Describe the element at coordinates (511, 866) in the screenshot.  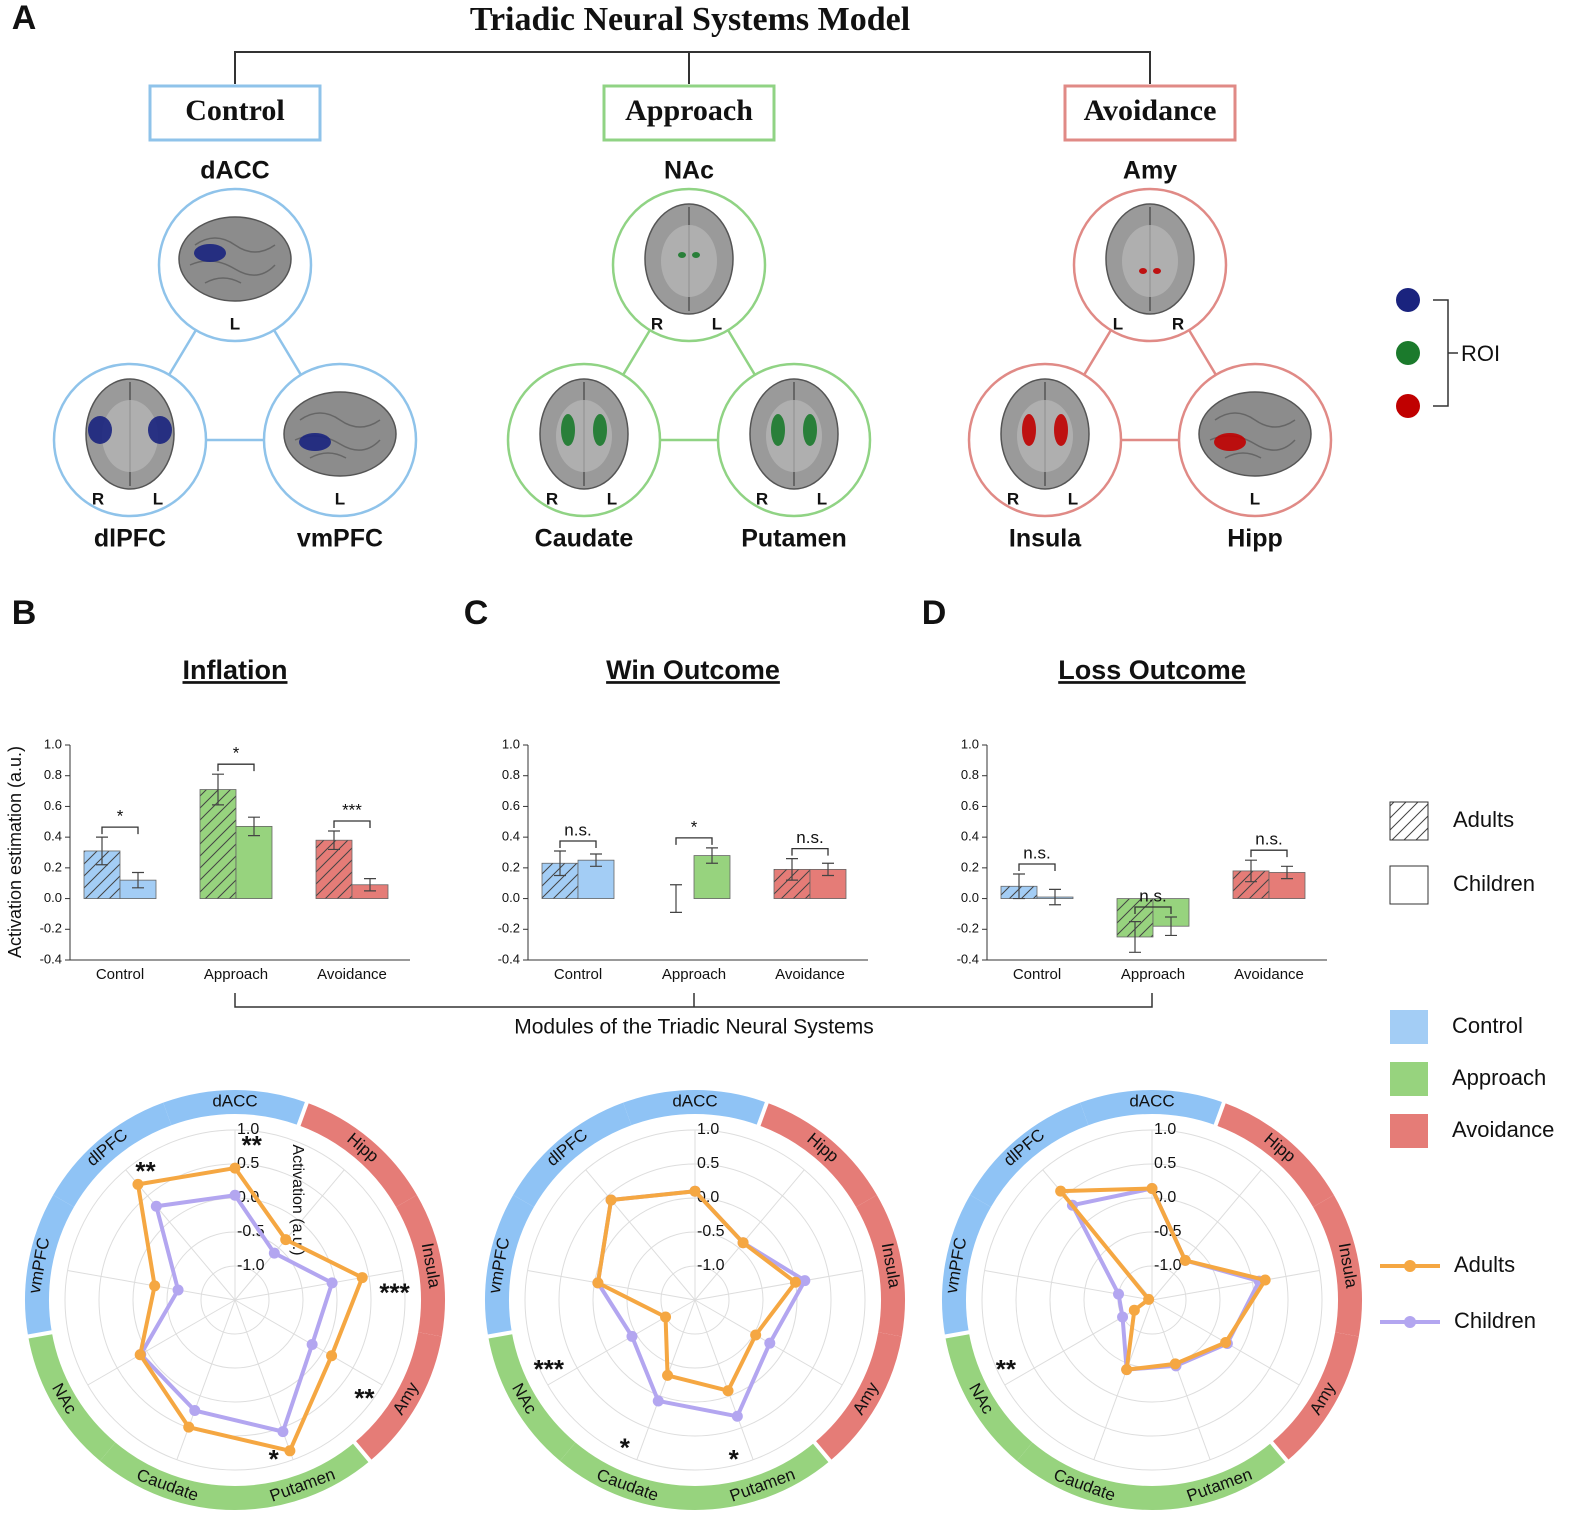
I see `y-tick-label: 0.2` at that location.